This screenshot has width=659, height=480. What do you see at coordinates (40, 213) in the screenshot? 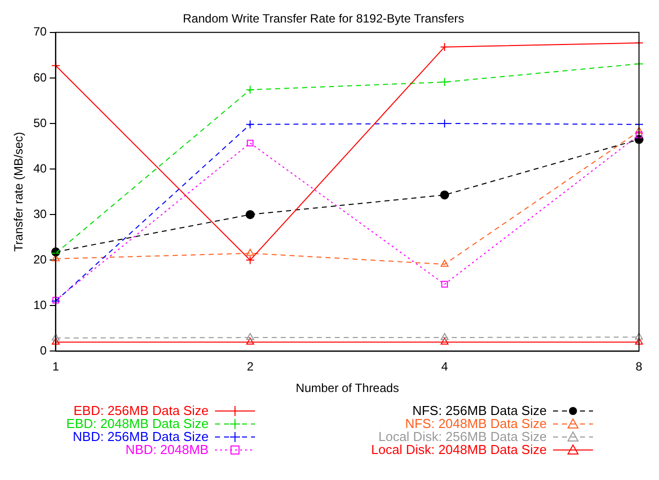
I see `y-tick-label: 30` at bounding box center [40, 213].